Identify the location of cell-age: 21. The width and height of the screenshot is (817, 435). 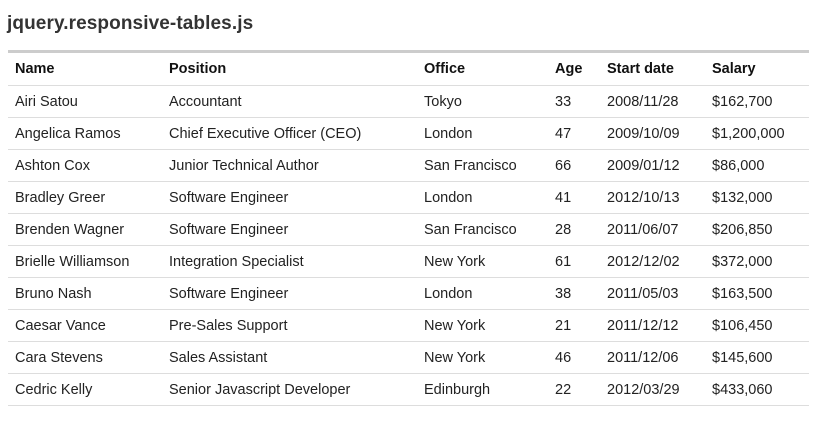
(574, 325).